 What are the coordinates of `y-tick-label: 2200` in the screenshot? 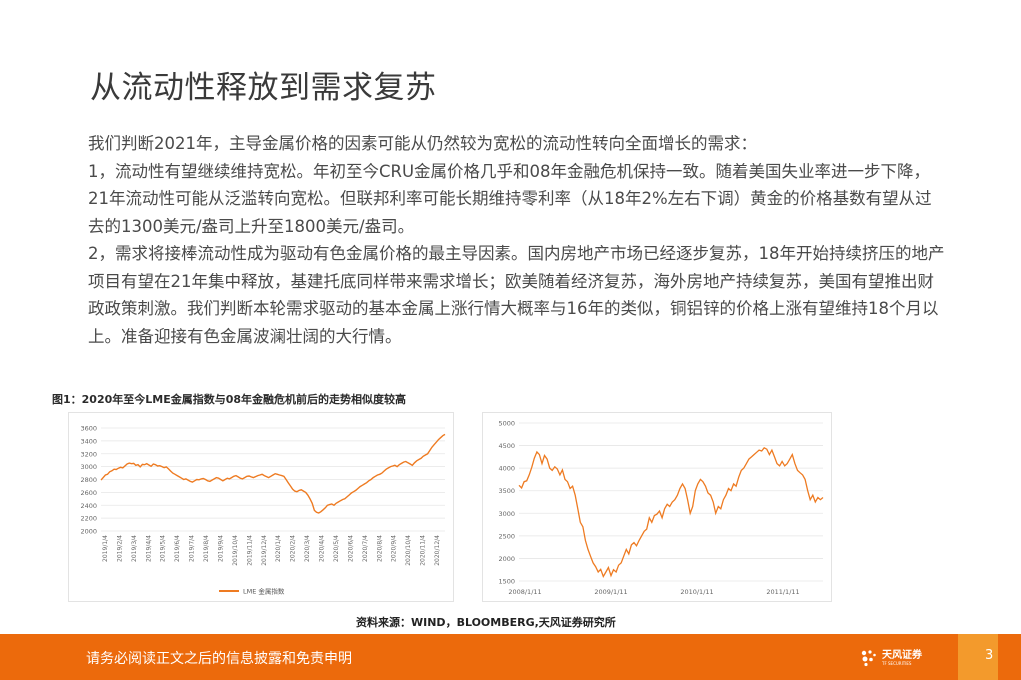 It's located at (88, 519).